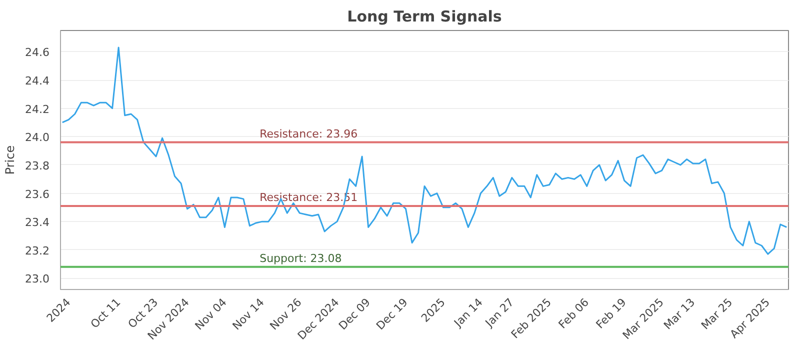  Describe the element at coordinates (424, 17) in the screenshot. I see `chart-title: Long Term Signals` at that location.